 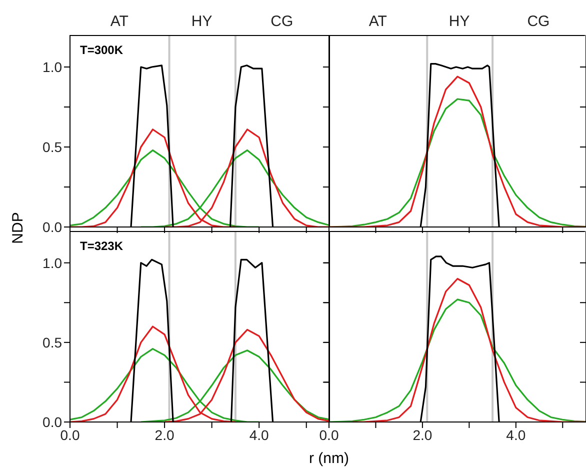 I want to click on y-axis-title: NDP, so click(x=17, y=228).